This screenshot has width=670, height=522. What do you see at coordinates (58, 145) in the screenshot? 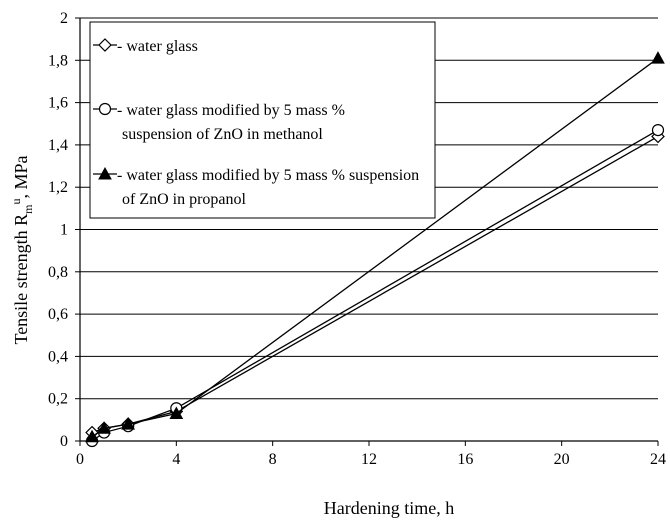
I see `y-tick-label: 1,4` at bounding box center [58, 145].